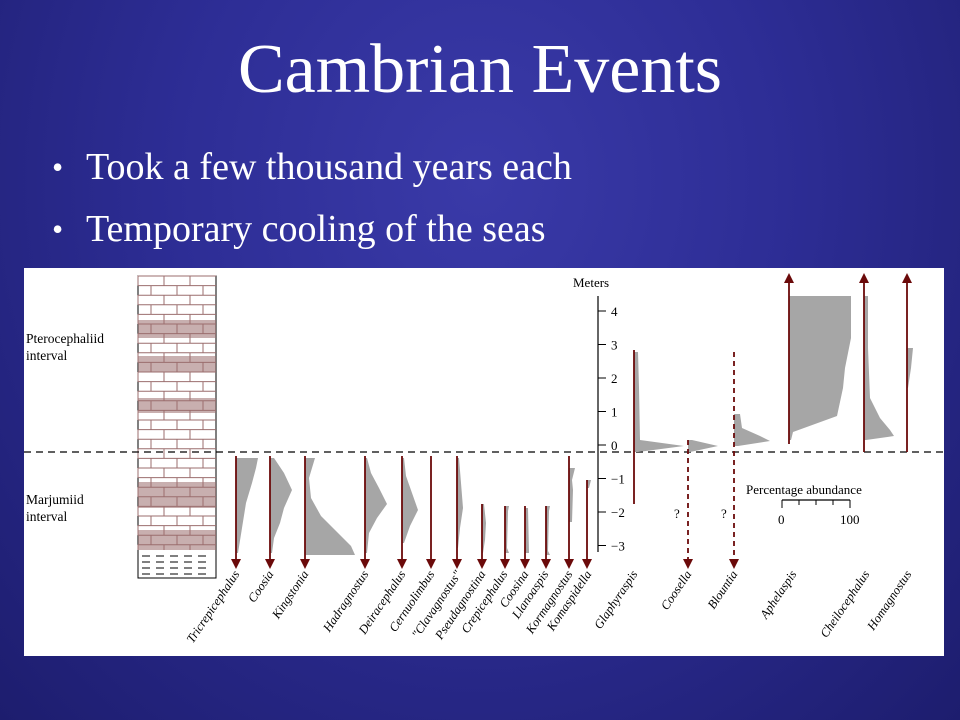 The image size is (960, 720). What do you see at coordinates (480, 69) in the screenshot?
I see `slide-title: Cambrian Events` at bounding box center [480, 69].